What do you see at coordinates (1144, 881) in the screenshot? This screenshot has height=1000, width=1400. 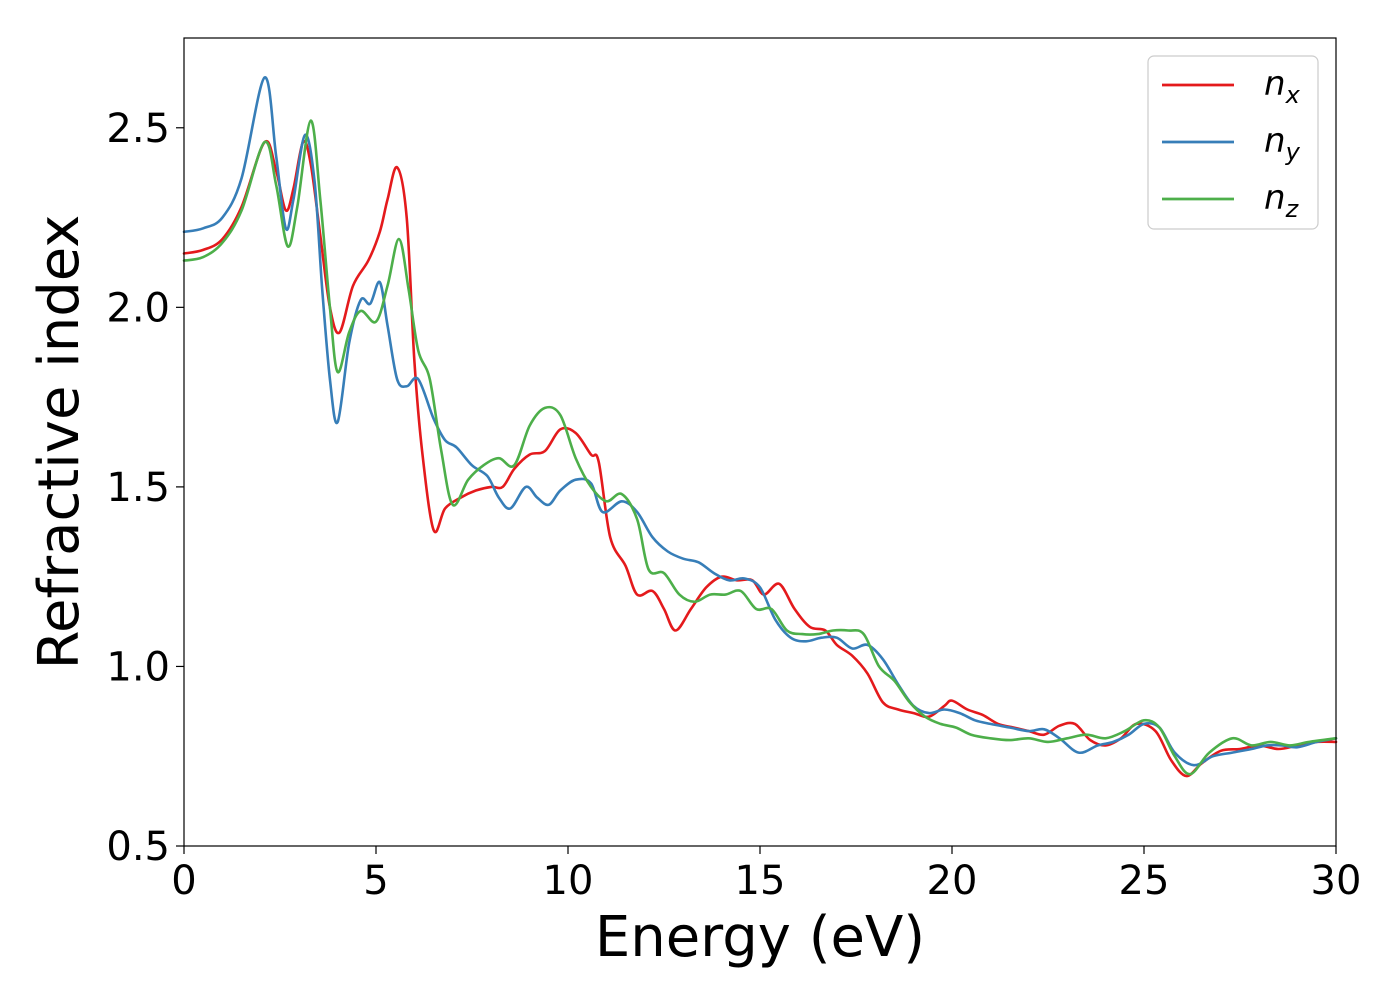 I see `x-tick-label: 25` at bounding box center [1144, 881].